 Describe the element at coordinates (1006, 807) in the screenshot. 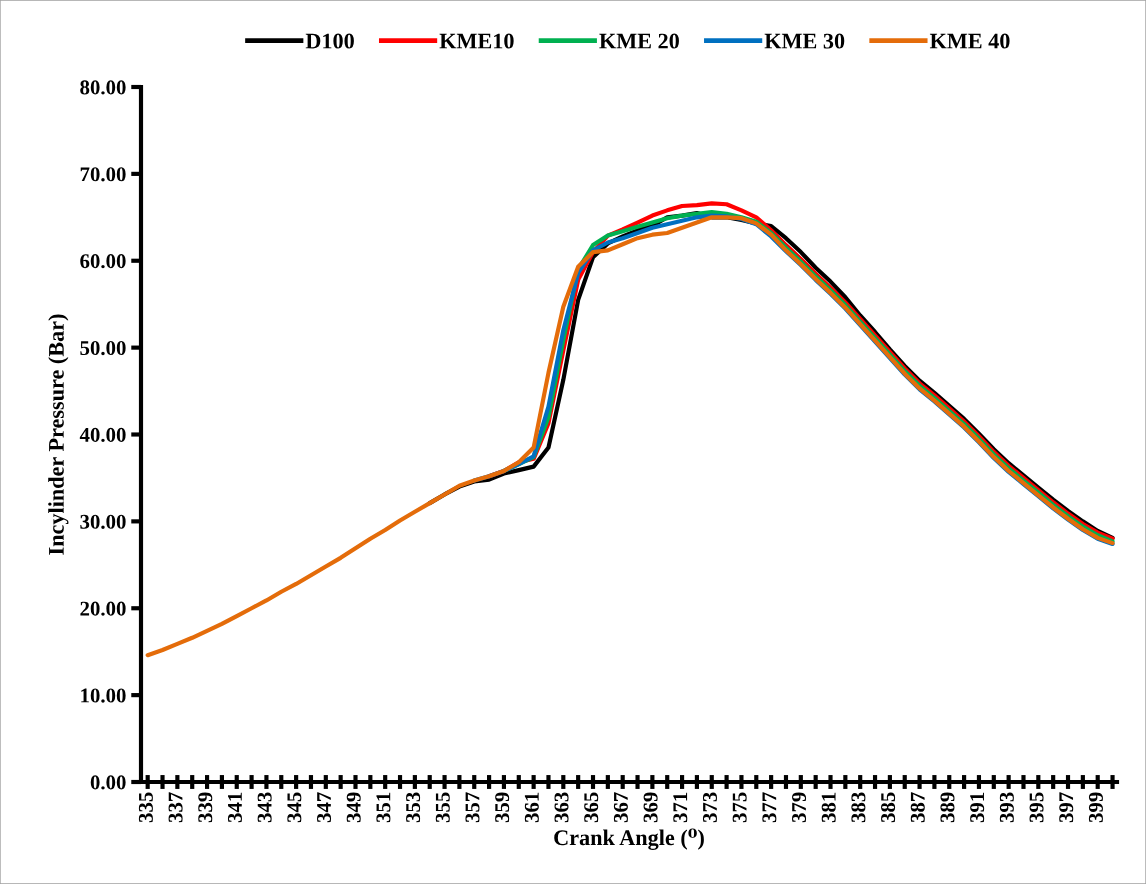

I see `x-tick-label: 393` at that location.